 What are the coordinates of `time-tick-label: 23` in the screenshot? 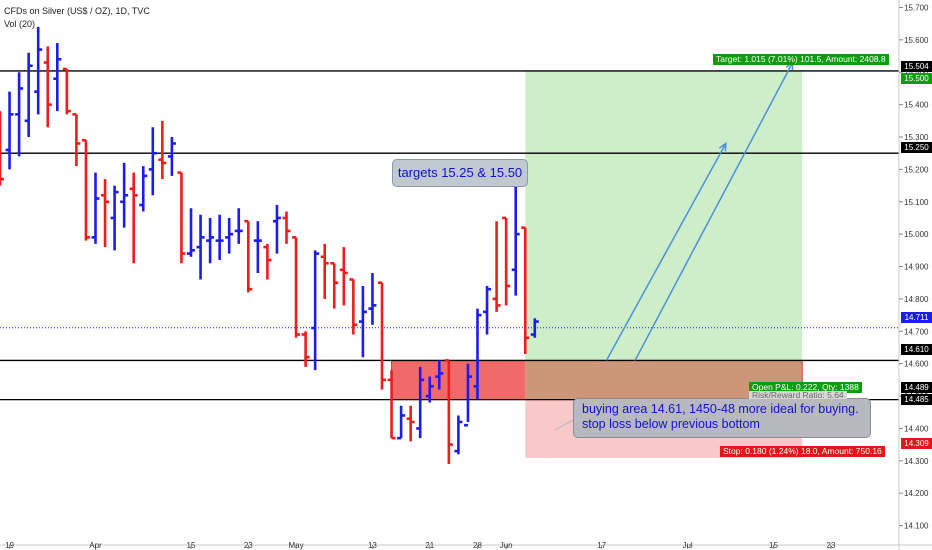 It's located at (830, 545).